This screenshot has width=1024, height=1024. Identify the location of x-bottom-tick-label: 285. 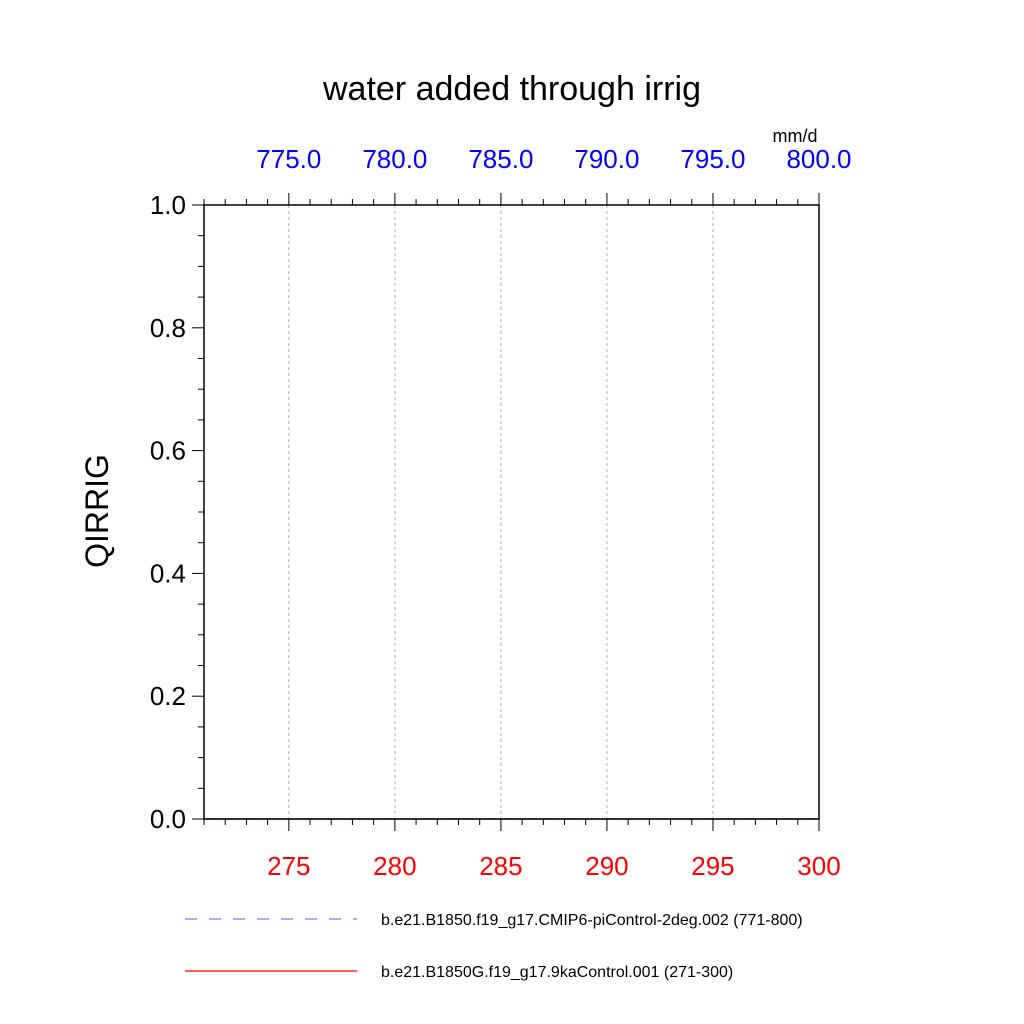
(500, 866).